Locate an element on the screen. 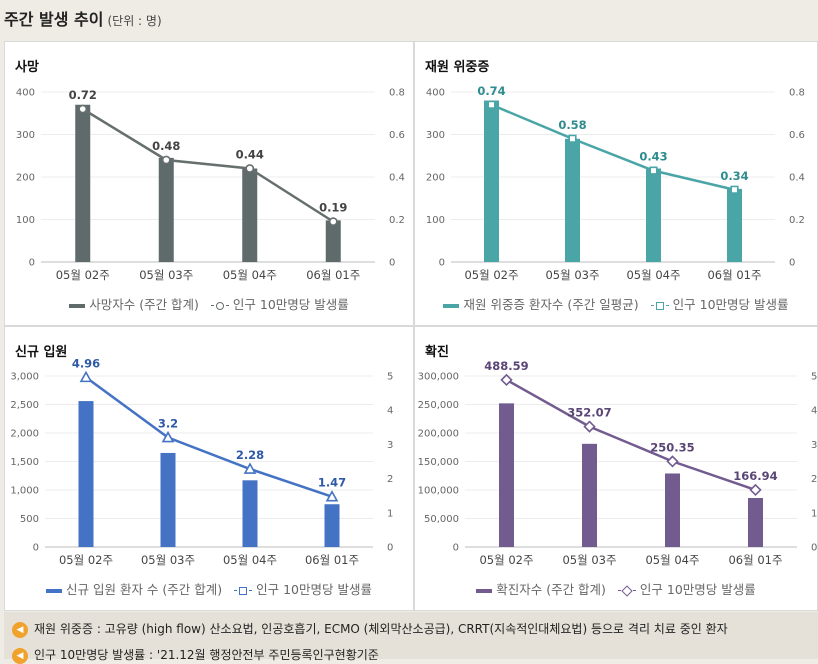 The image size is (818, 664). y-tick-right: 100 is located at coordinates (814, 513).